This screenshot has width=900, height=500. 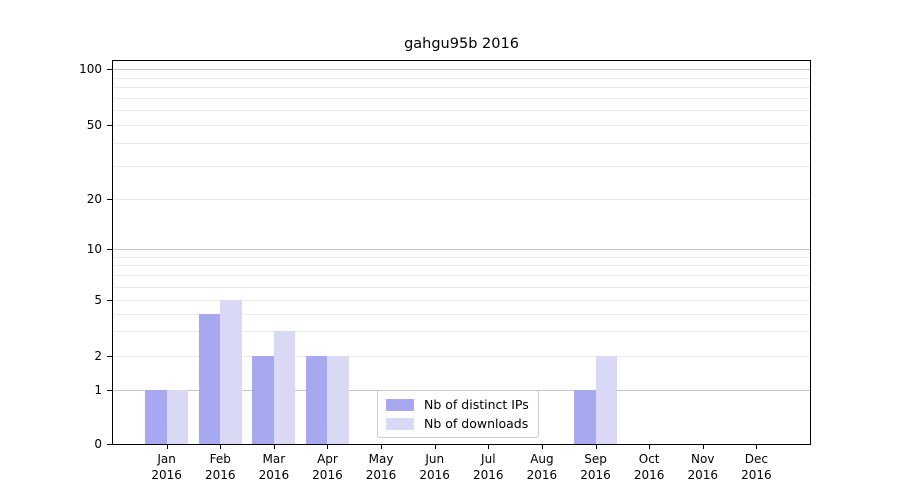 What do you see at coordinates (542, 459) in the screenshot?
I see `x-label-month: Aug` at bounding box center [542, 459].